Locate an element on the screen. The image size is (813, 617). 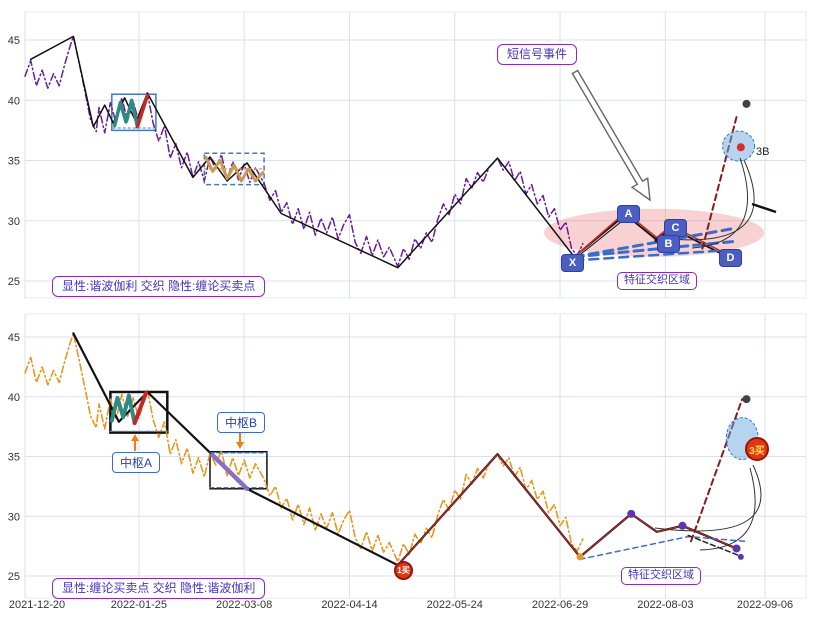
pivot-box-B is located at coordinates (238, 470).